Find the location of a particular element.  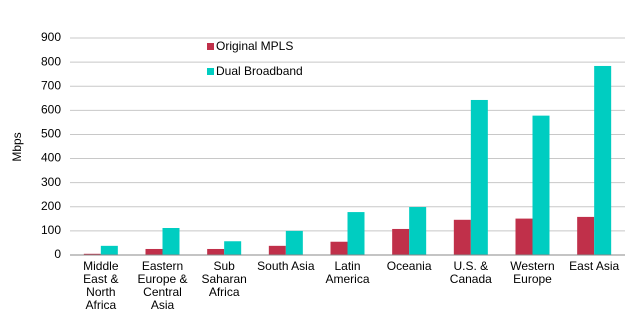

y-tick-label: 600 is located at coordinates (51, 110).